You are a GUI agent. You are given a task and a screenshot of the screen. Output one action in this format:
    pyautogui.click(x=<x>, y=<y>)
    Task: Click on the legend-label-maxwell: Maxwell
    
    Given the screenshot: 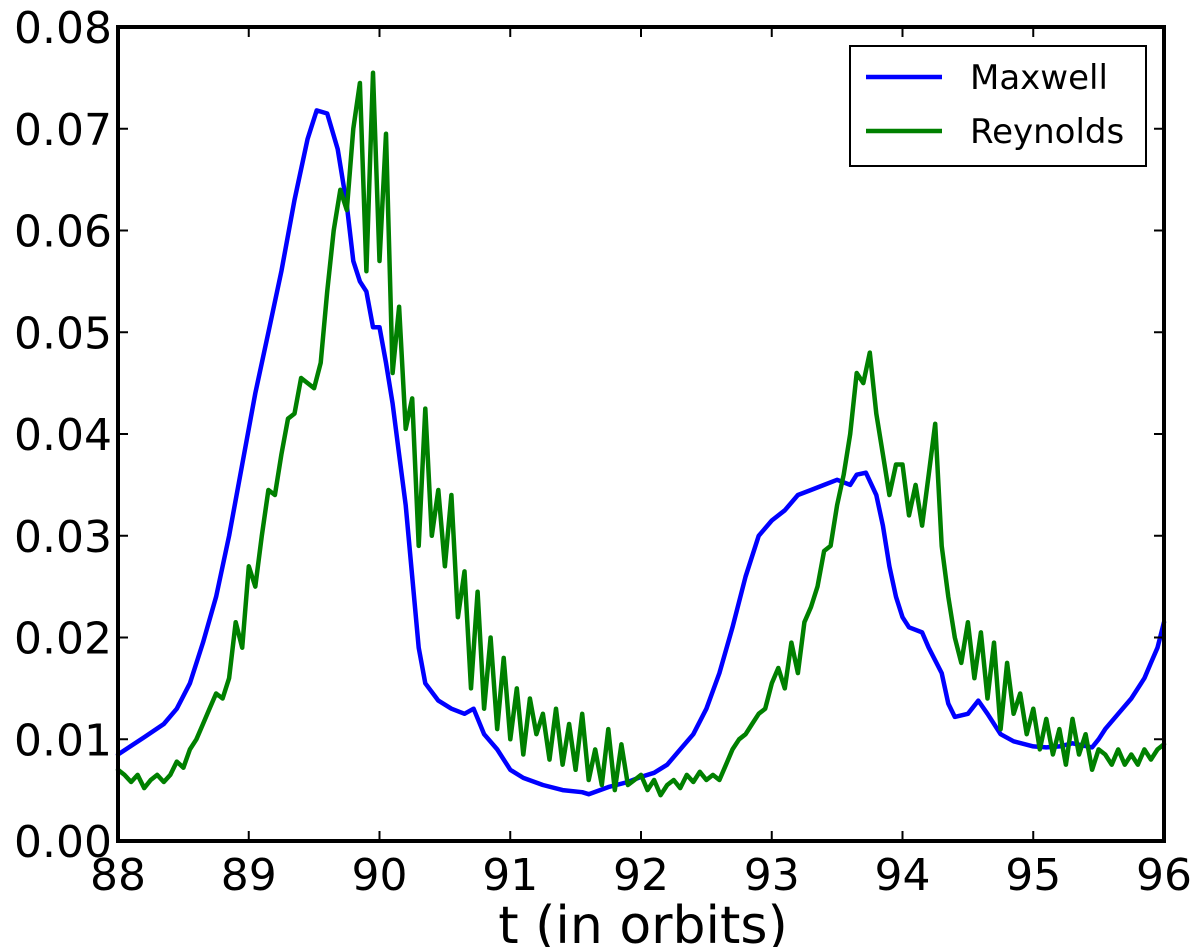 What is the action you would take?
    pyautogui.click(x=1039, y=78)
    